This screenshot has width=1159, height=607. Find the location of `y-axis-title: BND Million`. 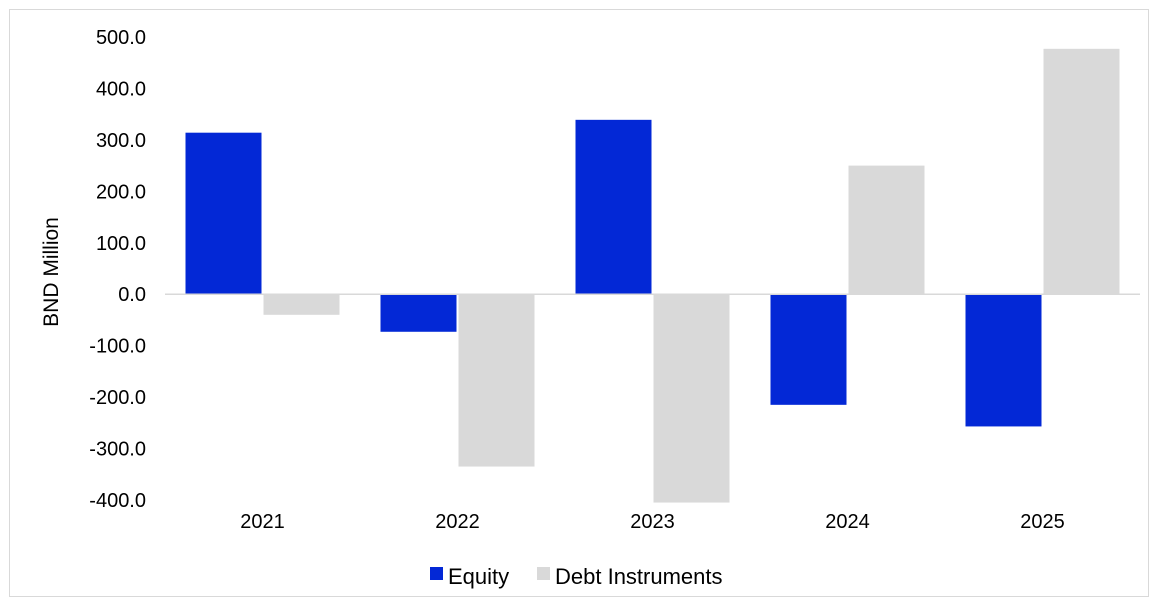

y-axis-title: BND Million is located at coordinates (51, 272).